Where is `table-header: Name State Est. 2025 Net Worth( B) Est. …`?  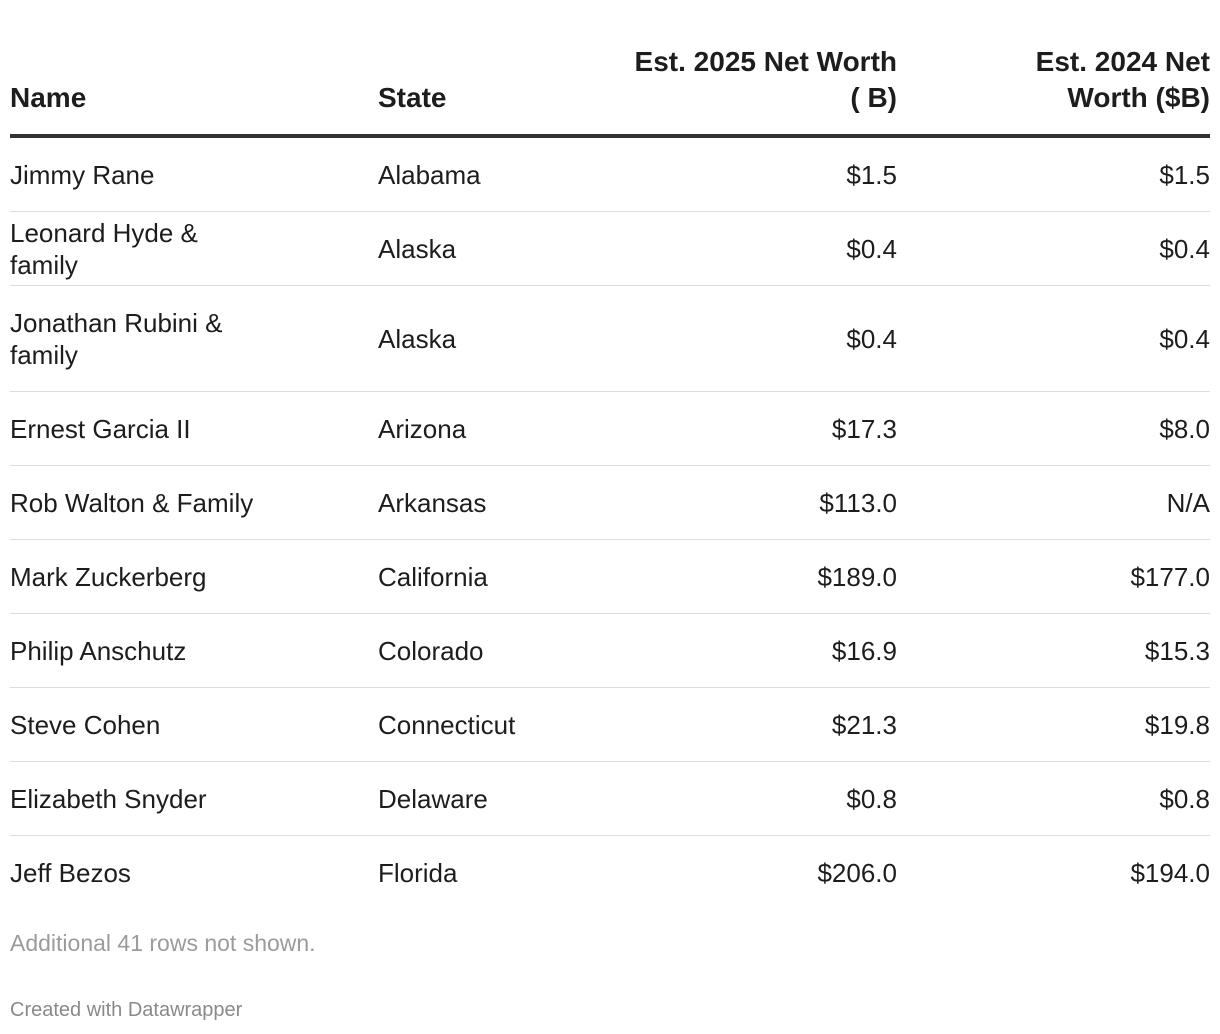 table-header: Name State Est. 2025 Net Worth( B) Est. … is located at coordinates (610, 91).